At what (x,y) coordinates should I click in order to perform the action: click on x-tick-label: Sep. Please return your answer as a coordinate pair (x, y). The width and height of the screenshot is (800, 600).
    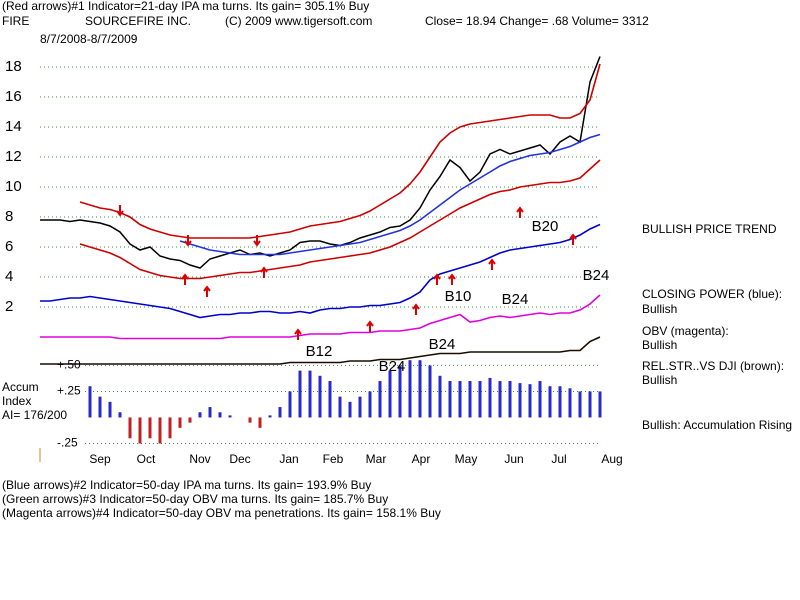
    Looking at the image, I should click on (100, 459).